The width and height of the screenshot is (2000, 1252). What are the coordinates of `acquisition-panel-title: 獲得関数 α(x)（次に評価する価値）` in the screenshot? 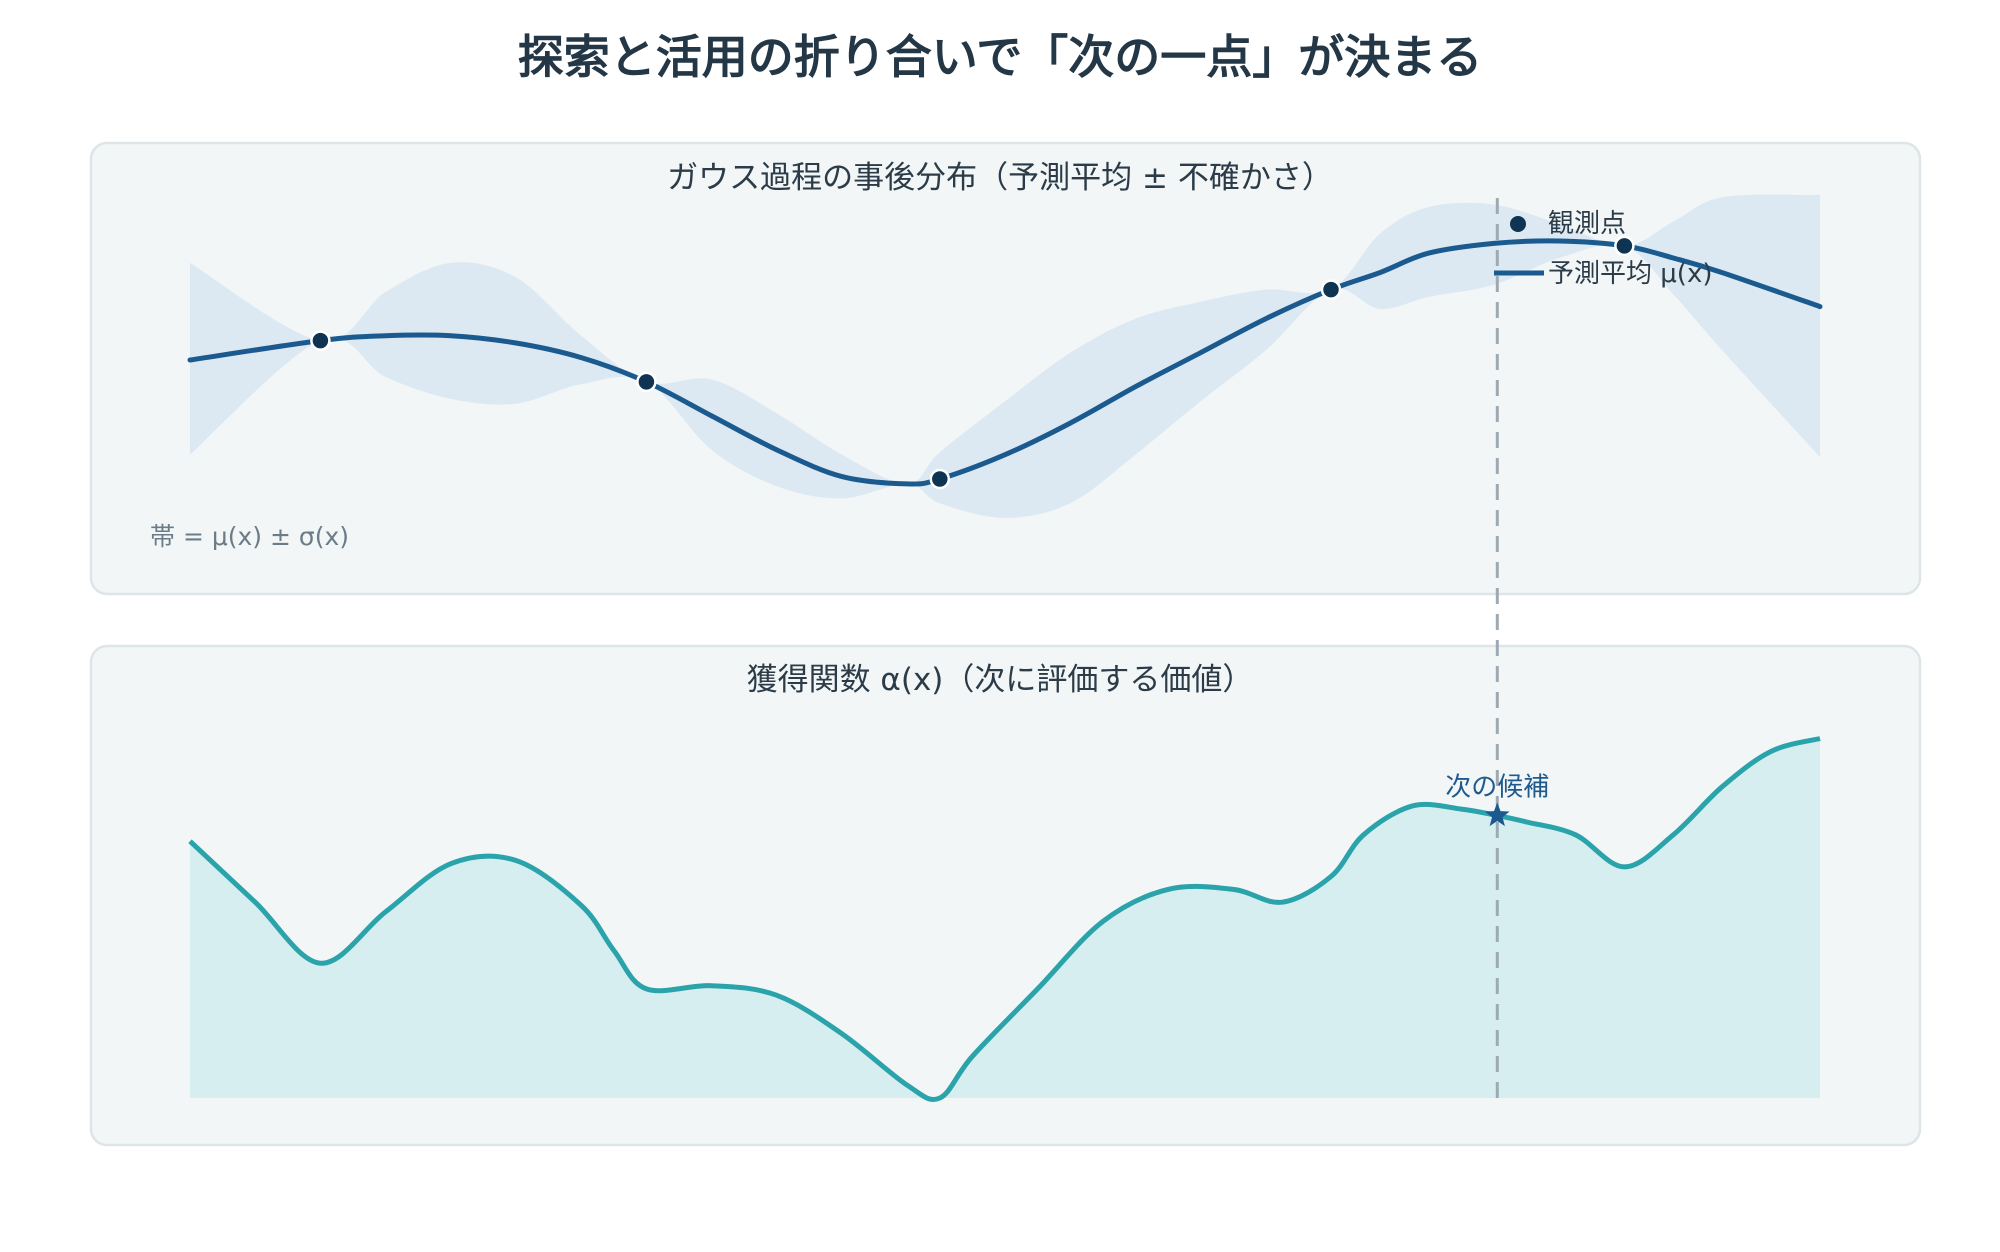 It's located at (1000, 680).